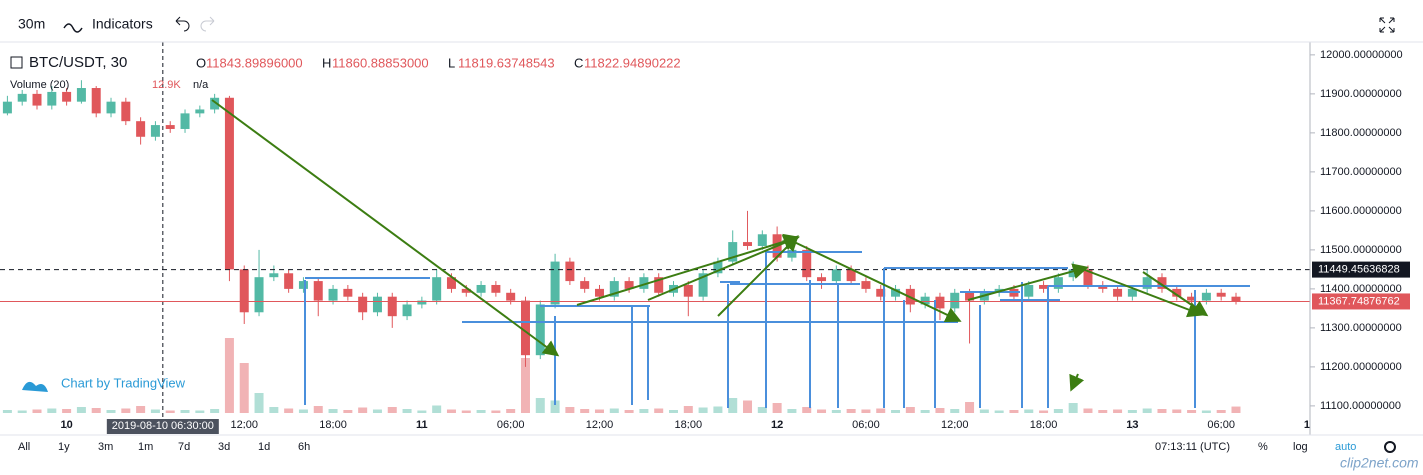  Describe the element at coordinates (24, 447) in the screenshot. I see `range-button: All` at that location.